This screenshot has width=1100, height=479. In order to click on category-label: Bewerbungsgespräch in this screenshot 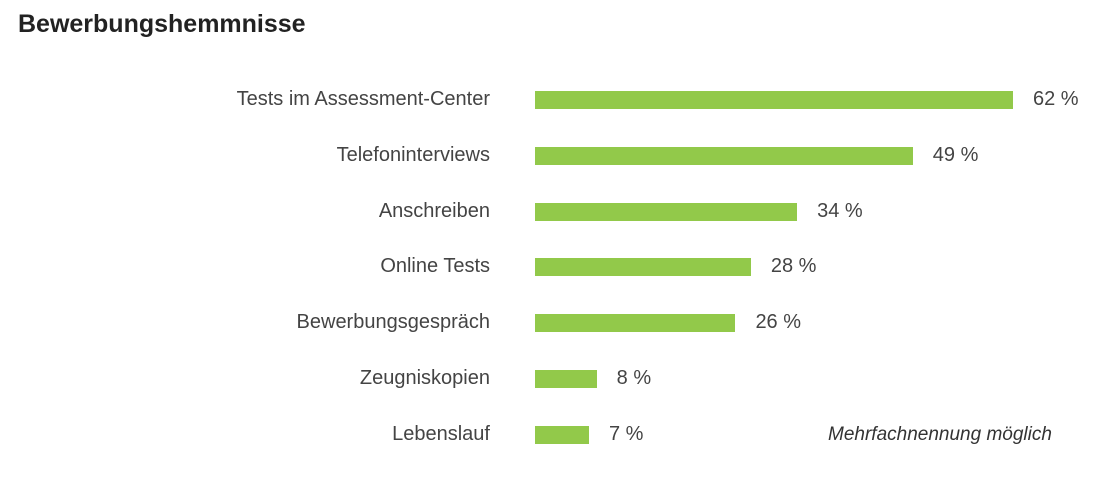, I will do `click(393, 322)`.